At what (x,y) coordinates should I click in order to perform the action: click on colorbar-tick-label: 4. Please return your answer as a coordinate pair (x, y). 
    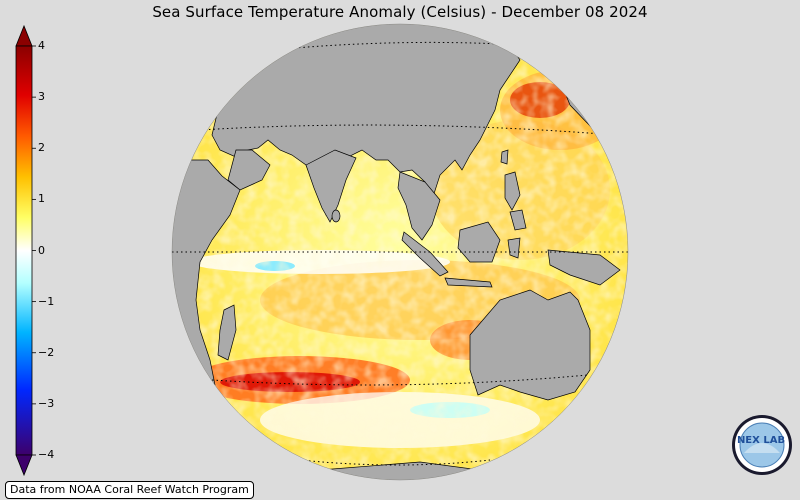
    Looking at the image, I should click on (41, 45).